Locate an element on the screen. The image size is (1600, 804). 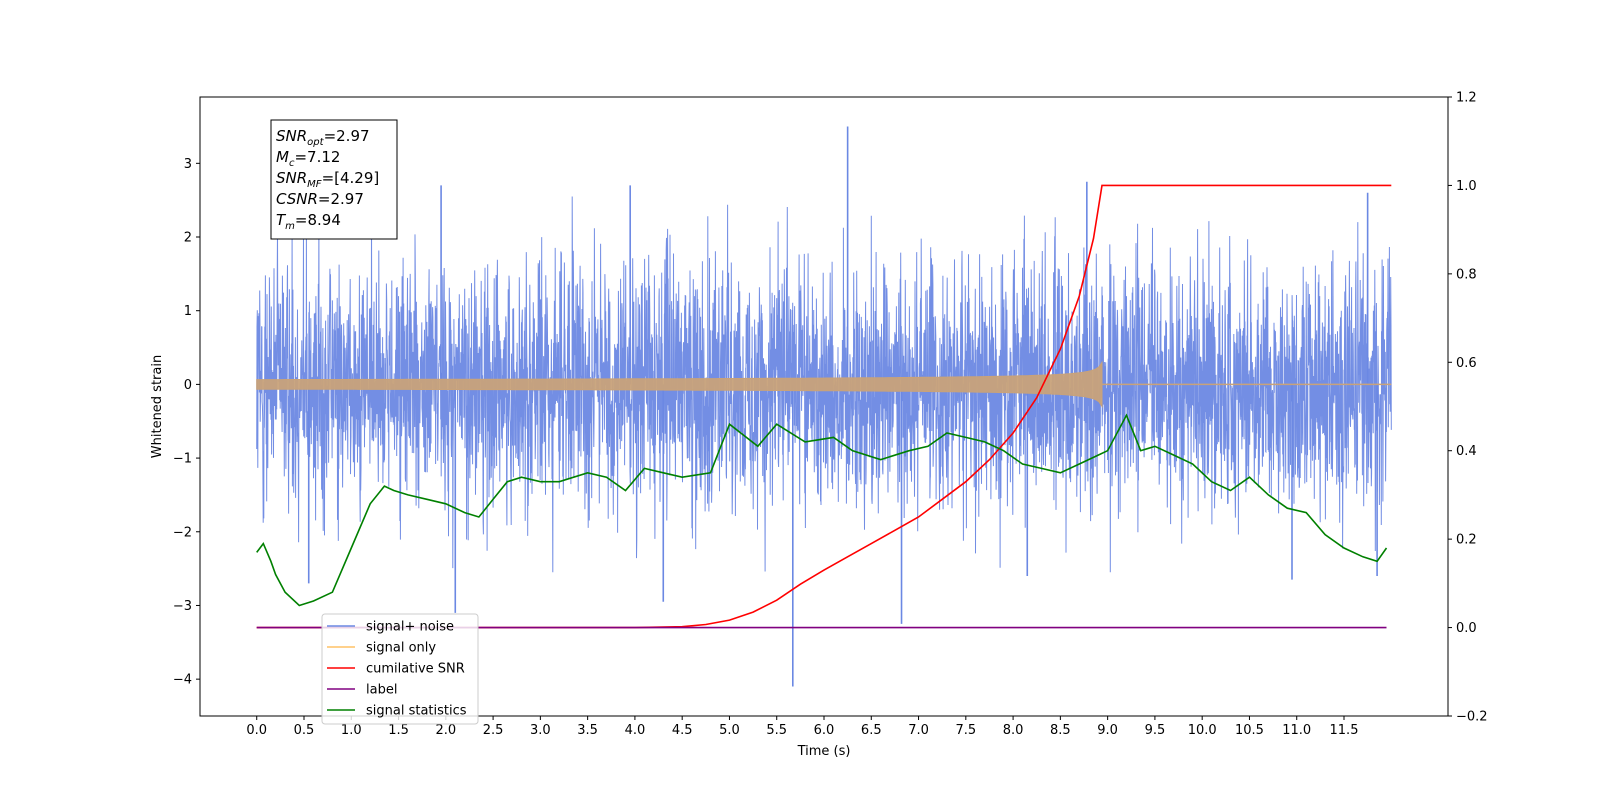
x-tick-label: 5.0 is located at coordinates (729, 730).